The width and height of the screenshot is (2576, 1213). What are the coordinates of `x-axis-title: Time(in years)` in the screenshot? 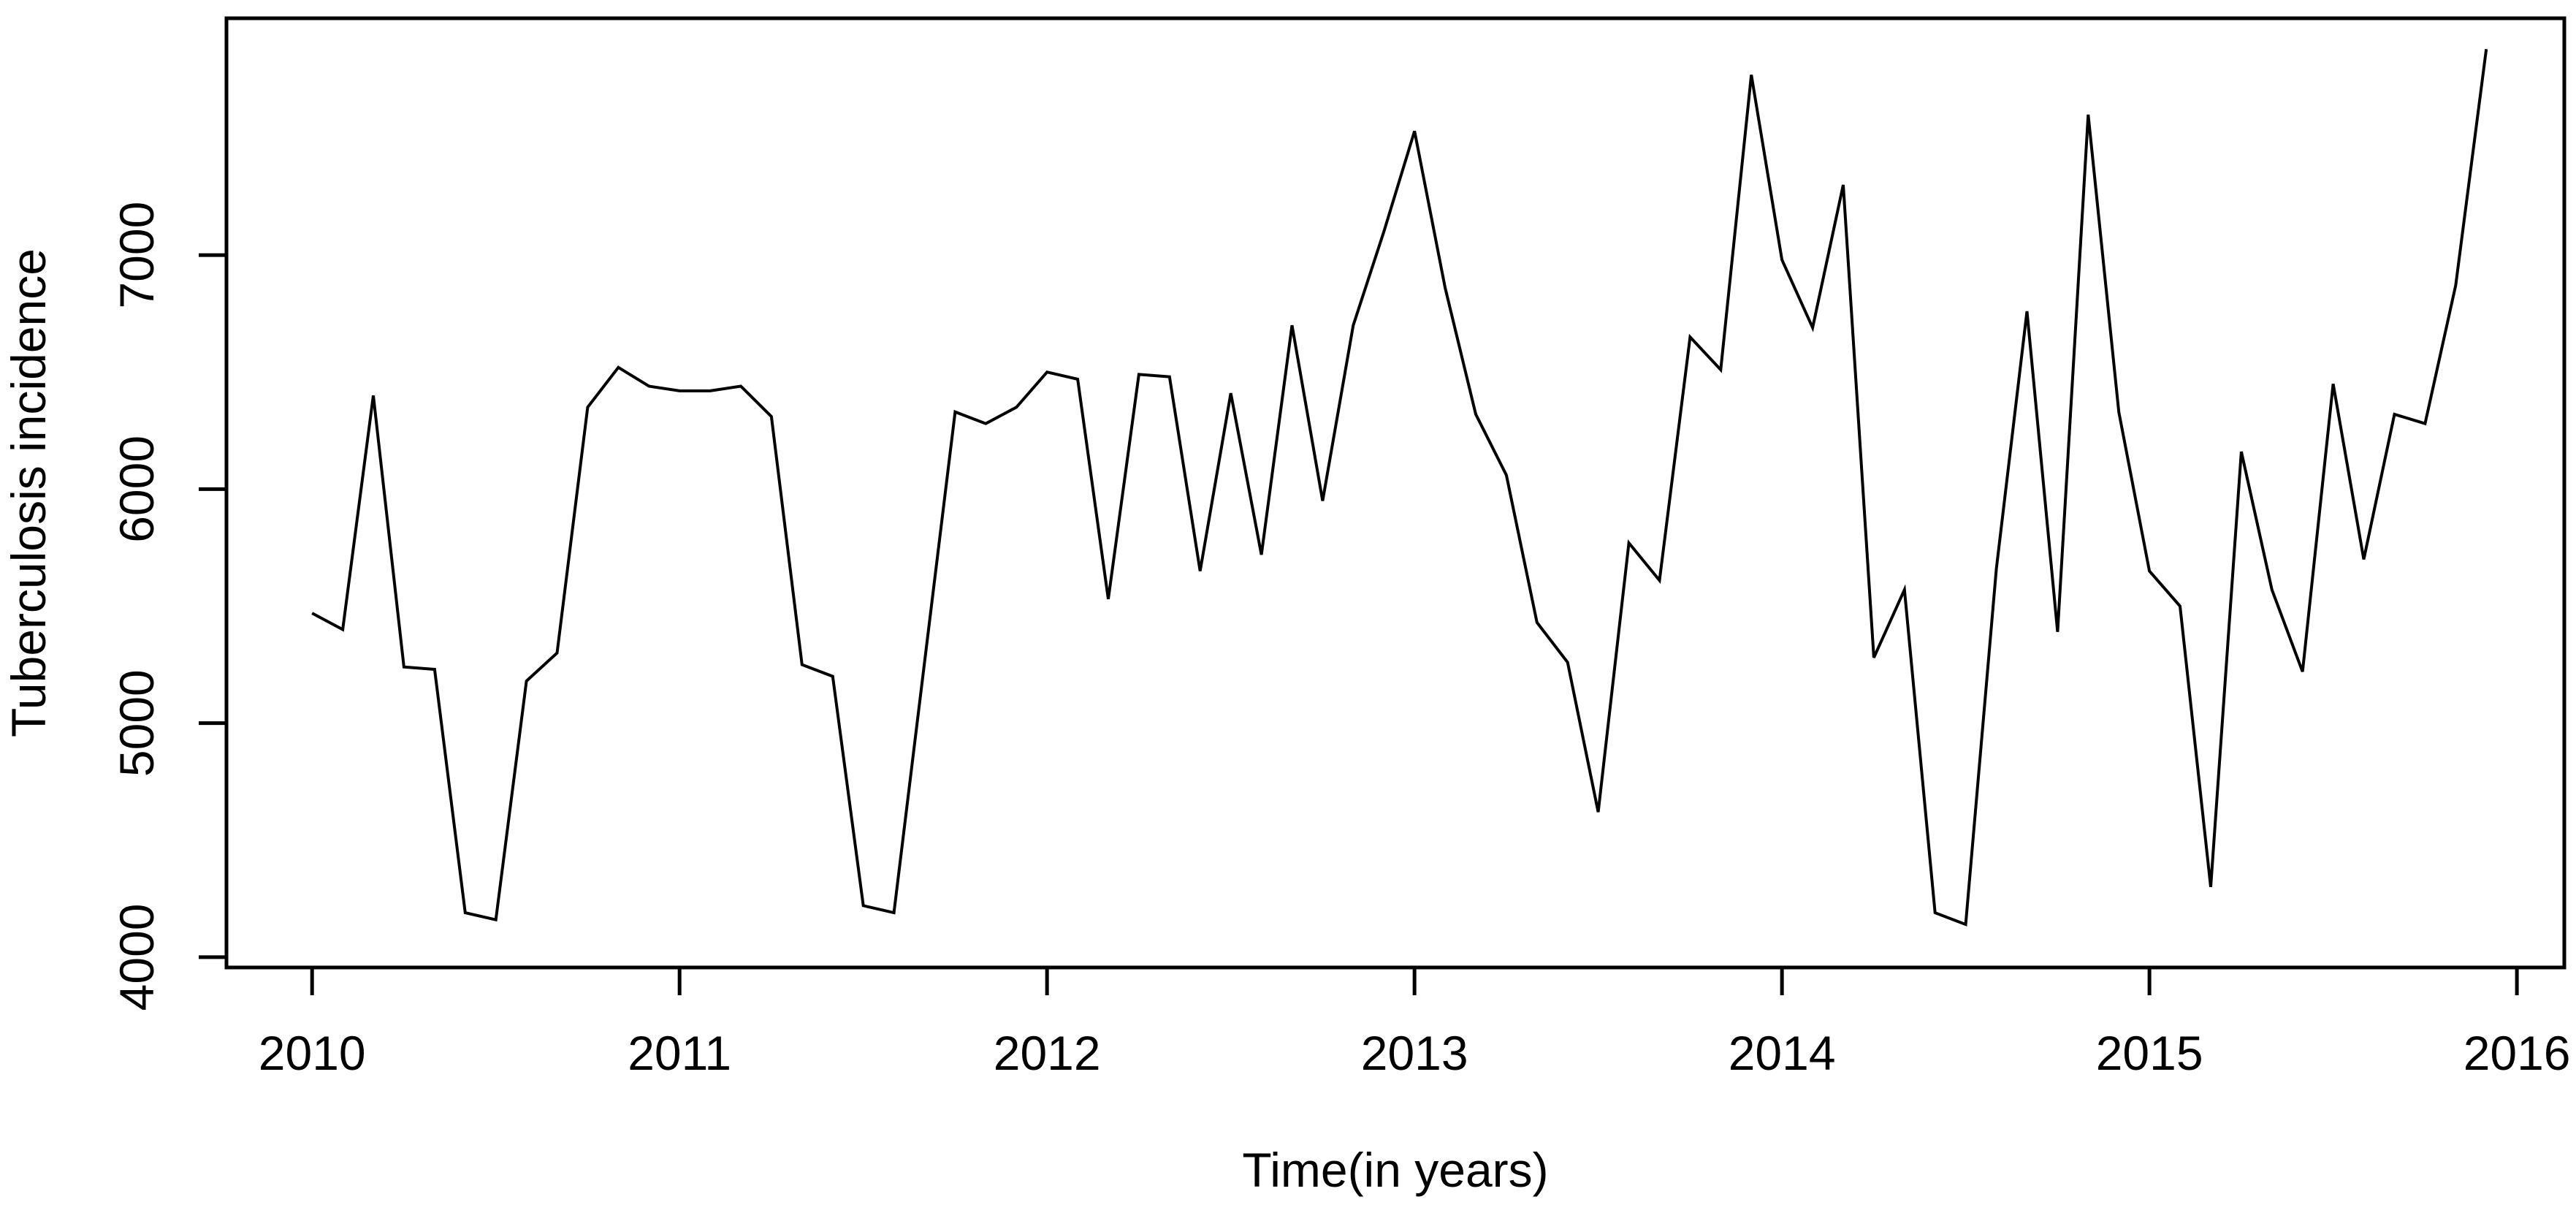 It's located at (1395, 1170).